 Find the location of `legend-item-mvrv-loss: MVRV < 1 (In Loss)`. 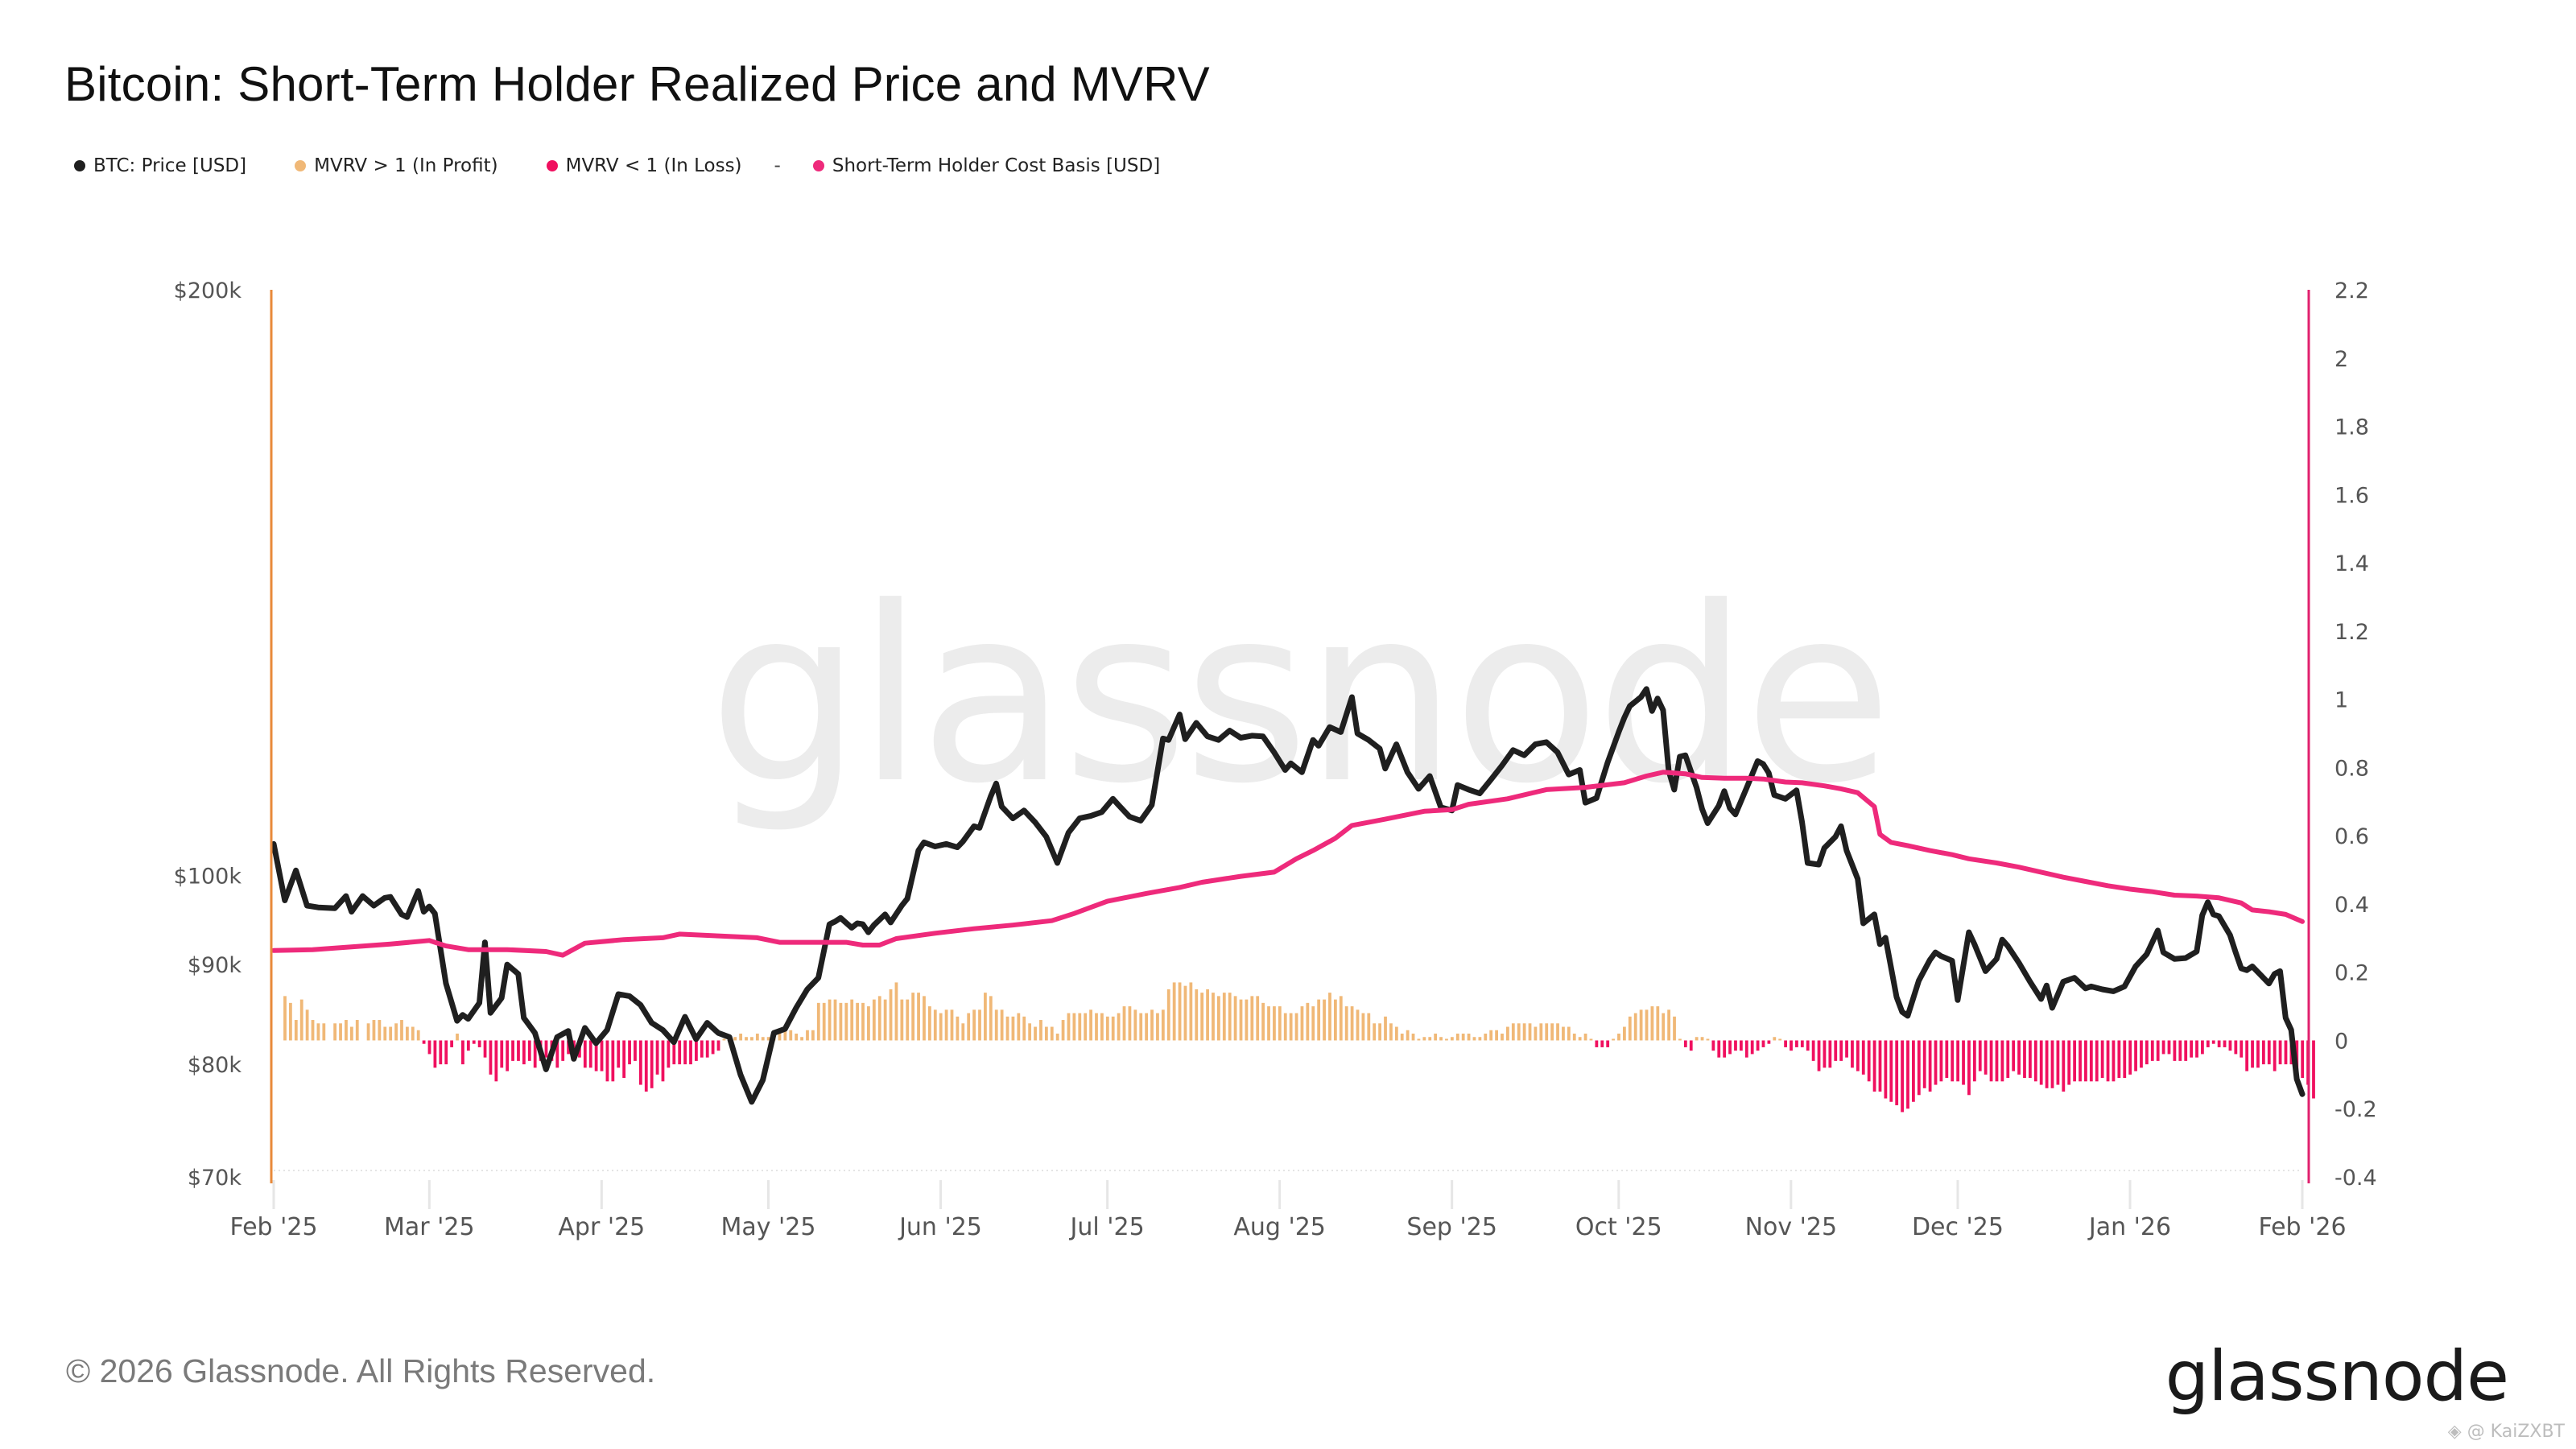

legend-item-mvrv-loss: MVRV < 1 (In Loss) is located at coordinates (644, 165).